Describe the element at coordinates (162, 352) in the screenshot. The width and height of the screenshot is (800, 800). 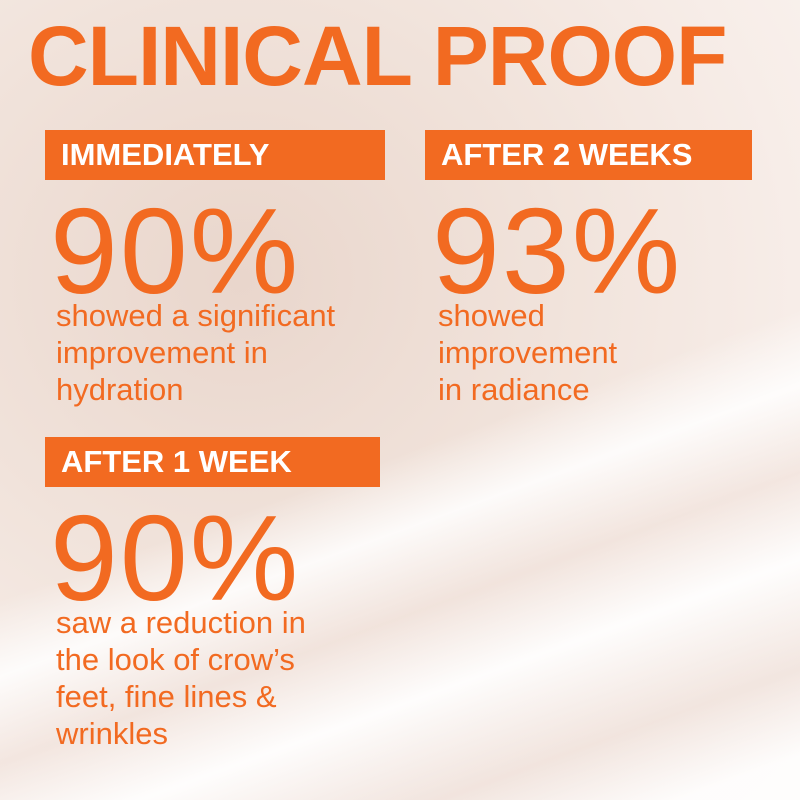
I see `description-line: improvement in` at that location.